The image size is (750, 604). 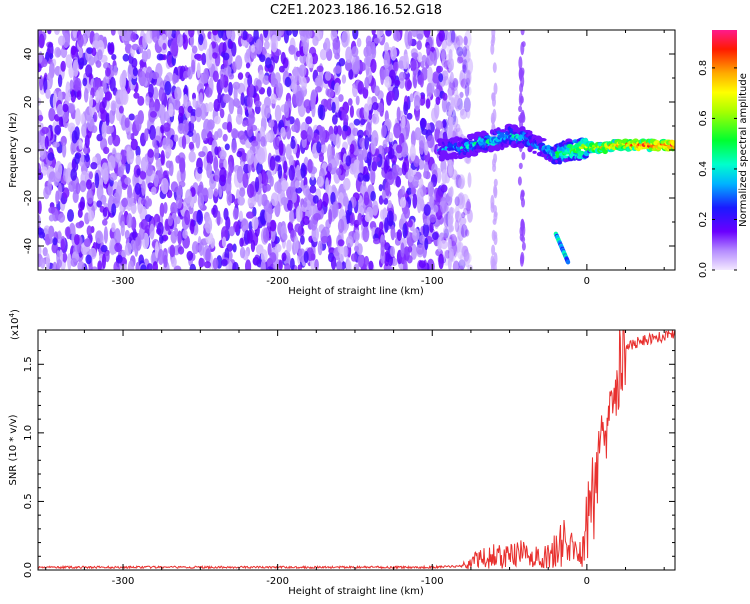 What do you see at coordinates (28, 102) in the screenshot?
I see `heatmap-y-tick-label: 20` at bounding box center [28, 102].